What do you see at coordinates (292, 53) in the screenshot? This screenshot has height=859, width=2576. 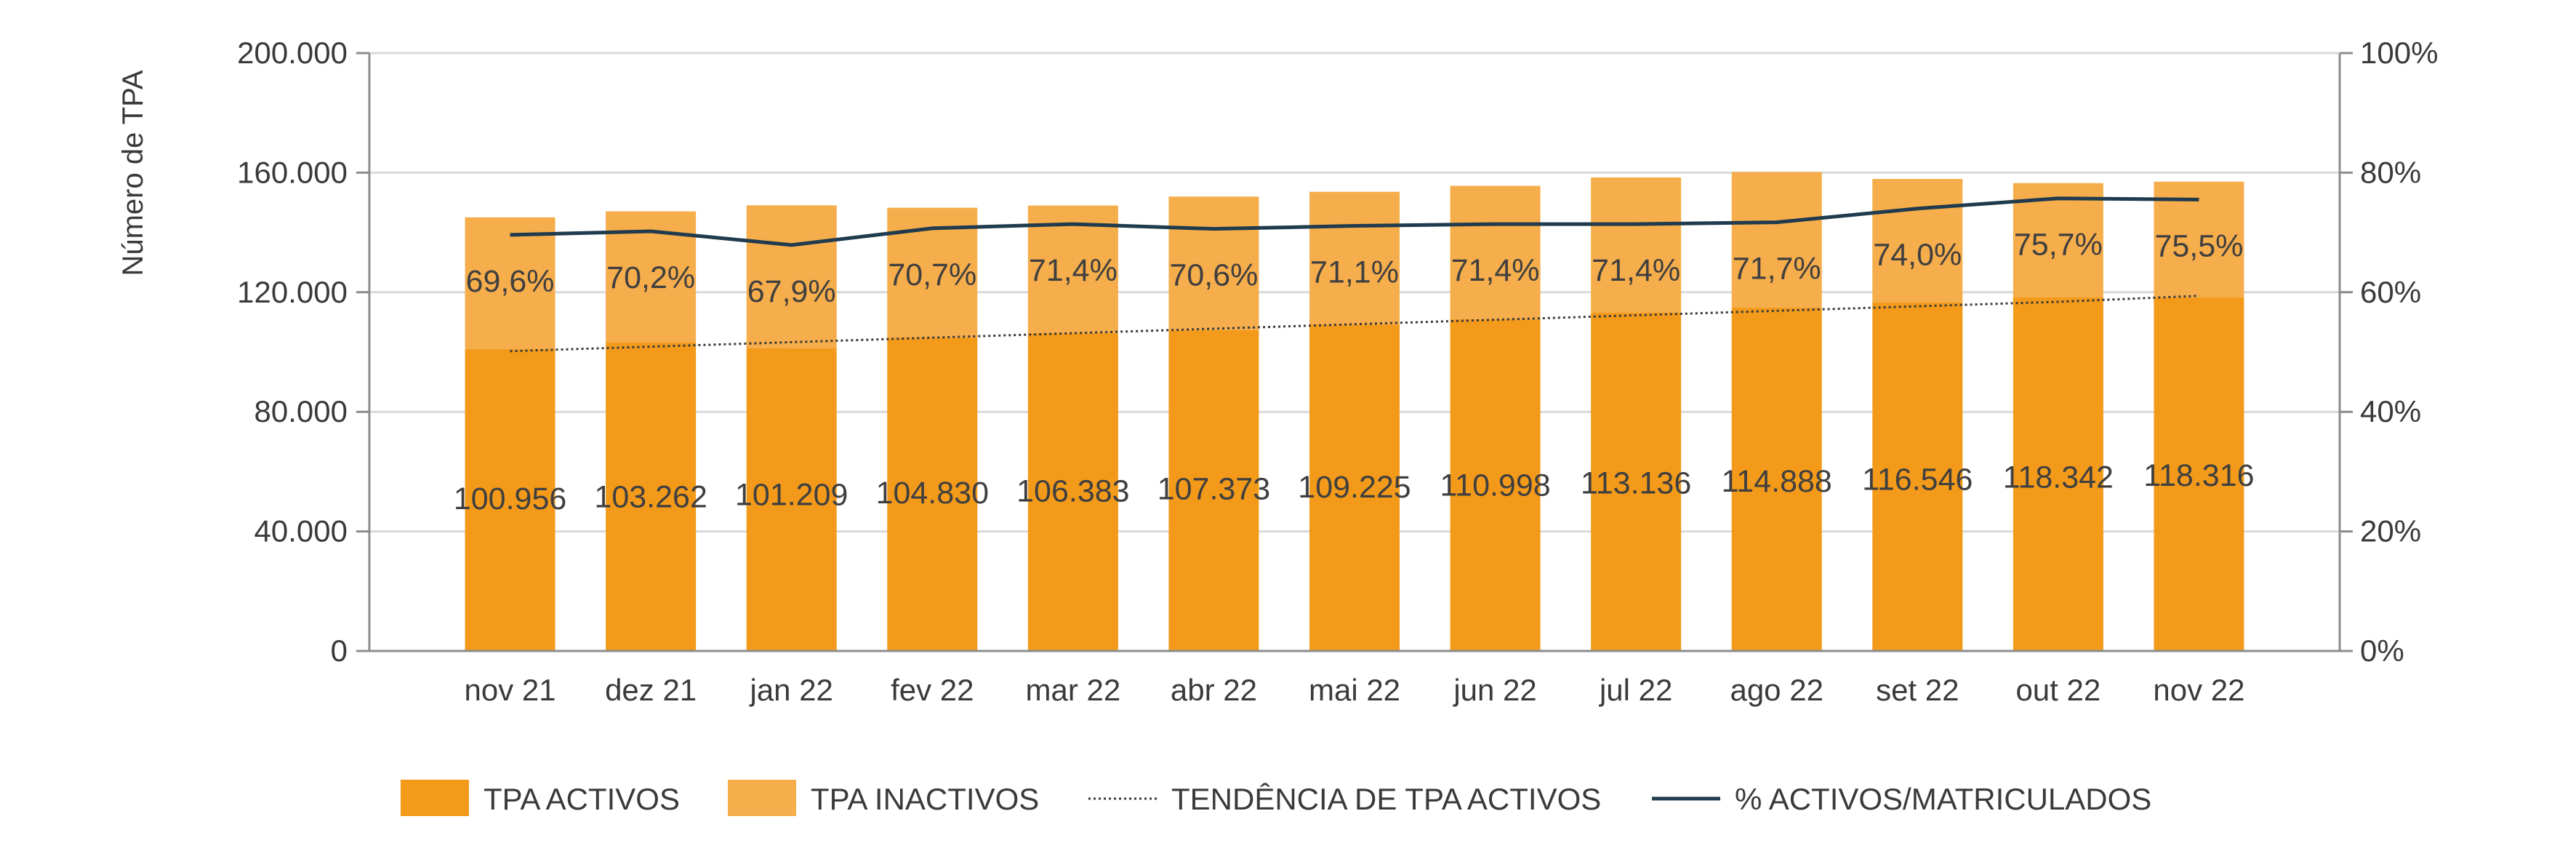 I see `y-tick-label: 200.000` at bounding box center [292, 53].